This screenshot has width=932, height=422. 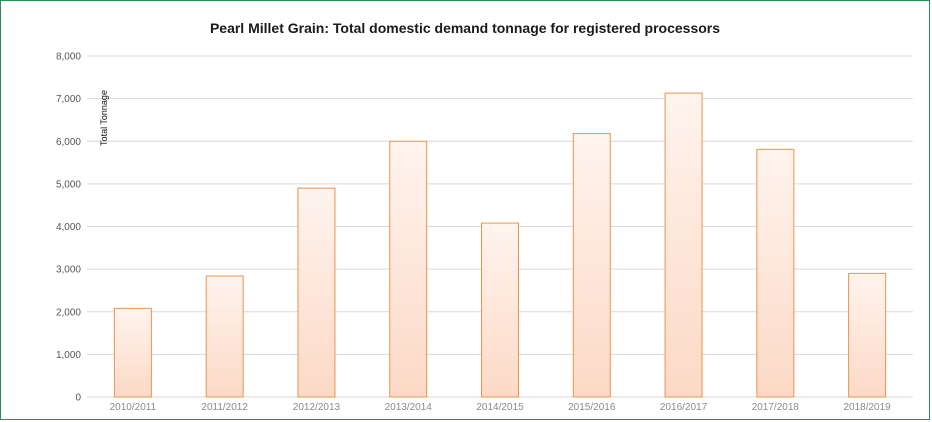 I want to click on x-tick-label: 2017/2018, so click(x=776, y=407).